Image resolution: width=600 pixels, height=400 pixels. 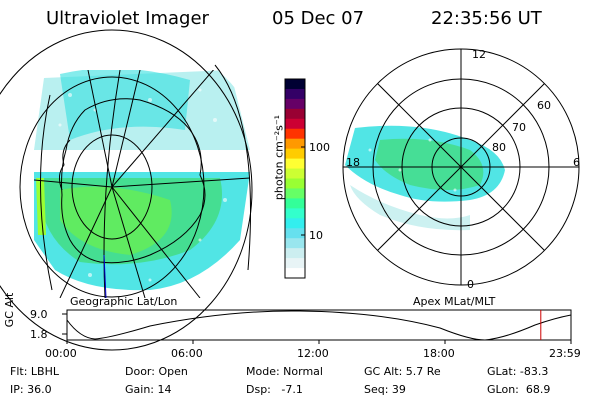 I want to click on gc-alt-status: GC Alt: 5.7 Re, so click(x=402, y=371).